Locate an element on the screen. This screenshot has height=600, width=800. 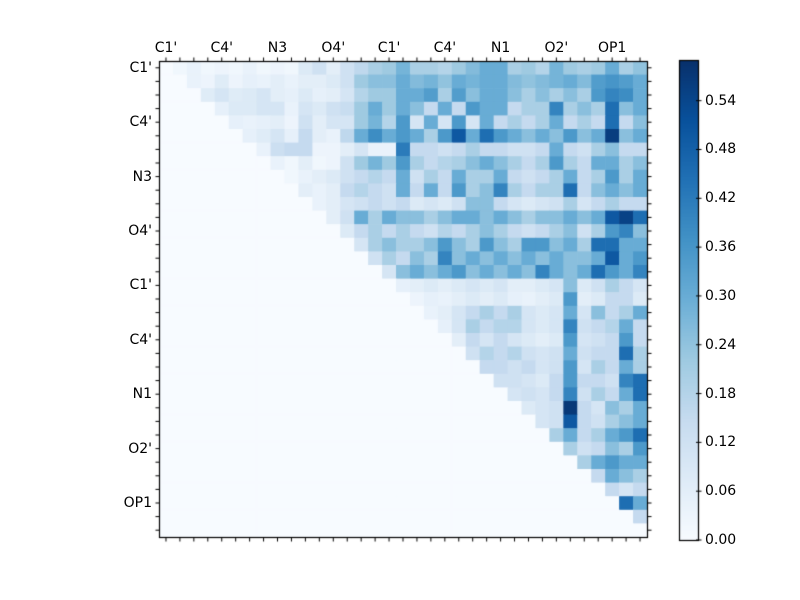
colorbar-tick-label: 0.54 is located at coordinates (721, 100).